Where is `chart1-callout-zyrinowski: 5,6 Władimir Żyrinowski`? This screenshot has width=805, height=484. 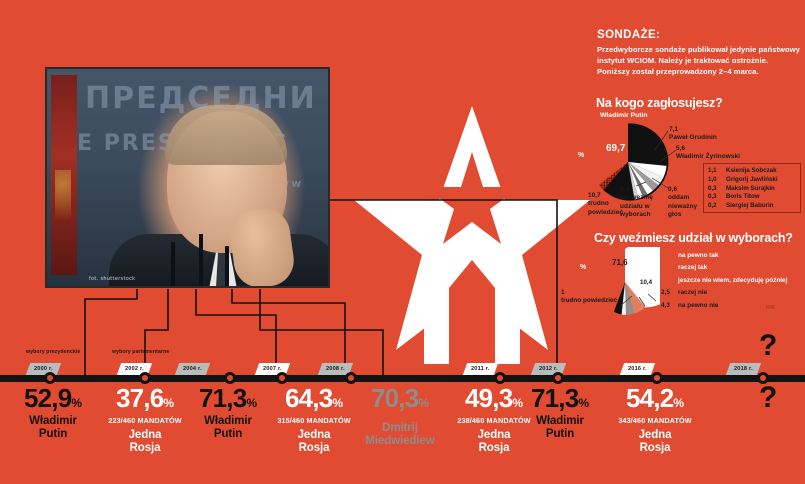 chart1-callout-zyrinowski: 5,6 Władimir Żyrinowski is located at coordinates (708, 153).